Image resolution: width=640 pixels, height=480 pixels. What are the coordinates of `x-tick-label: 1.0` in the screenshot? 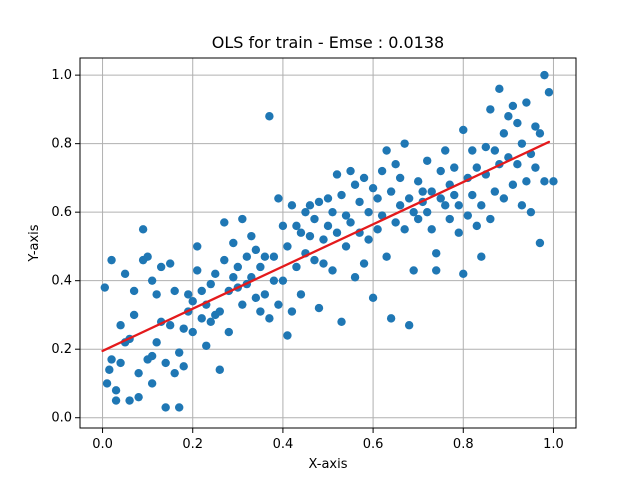 It's located at (553, 444).